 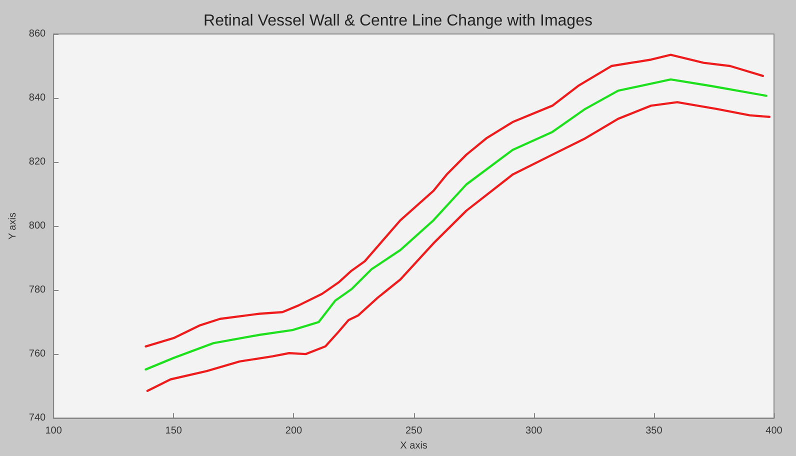 What do you see at coordinates (37, 418) in the screenshot?
I see `y-tick-label: 740` at bounding box center [37, 418].